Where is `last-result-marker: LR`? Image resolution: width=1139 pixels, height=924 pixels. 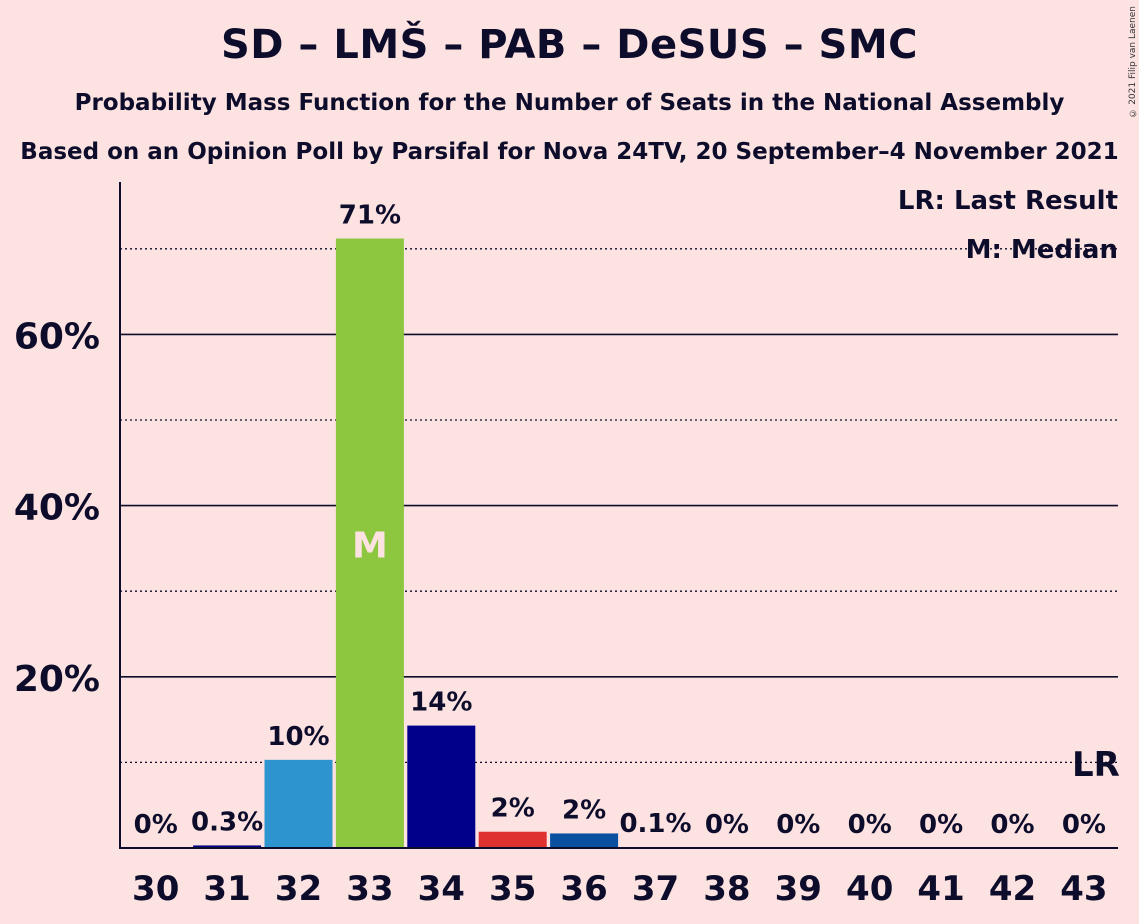 last-result-marker: LR is located at coordinates (1096, 765).